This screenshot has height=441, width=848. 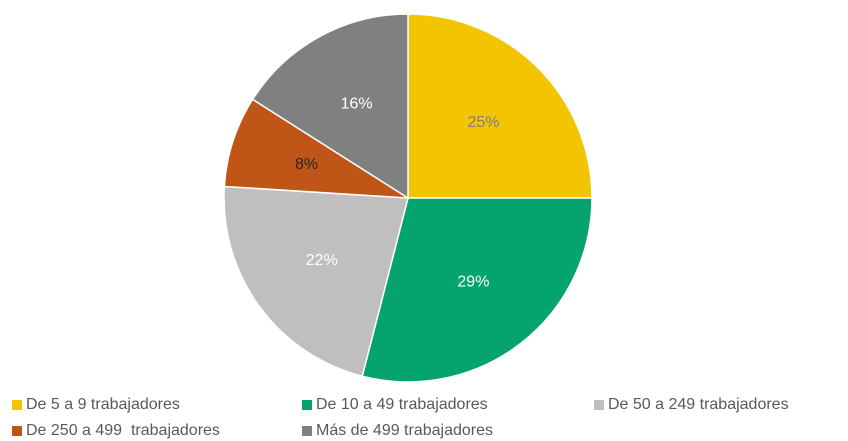 What do you see at coordinates (123, 430) in the screenshot?
I see `legend-label: De 250 a 499 trabajadores` at bounding box center [123, 430].